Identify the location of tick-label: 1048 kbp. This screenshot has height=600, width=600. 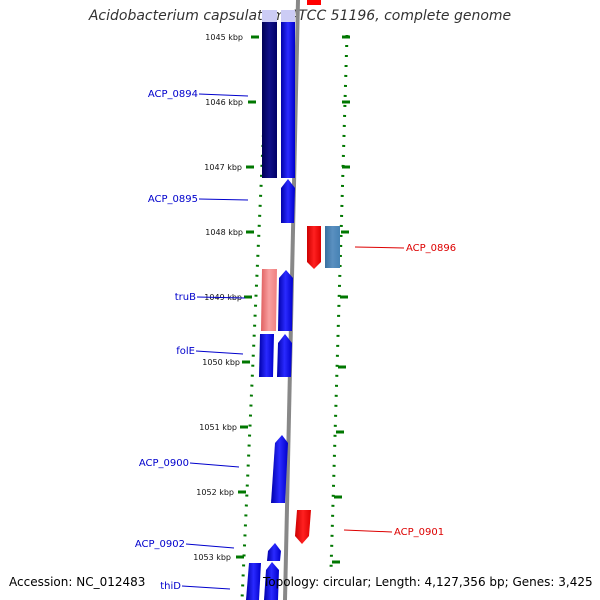
(224, 232).